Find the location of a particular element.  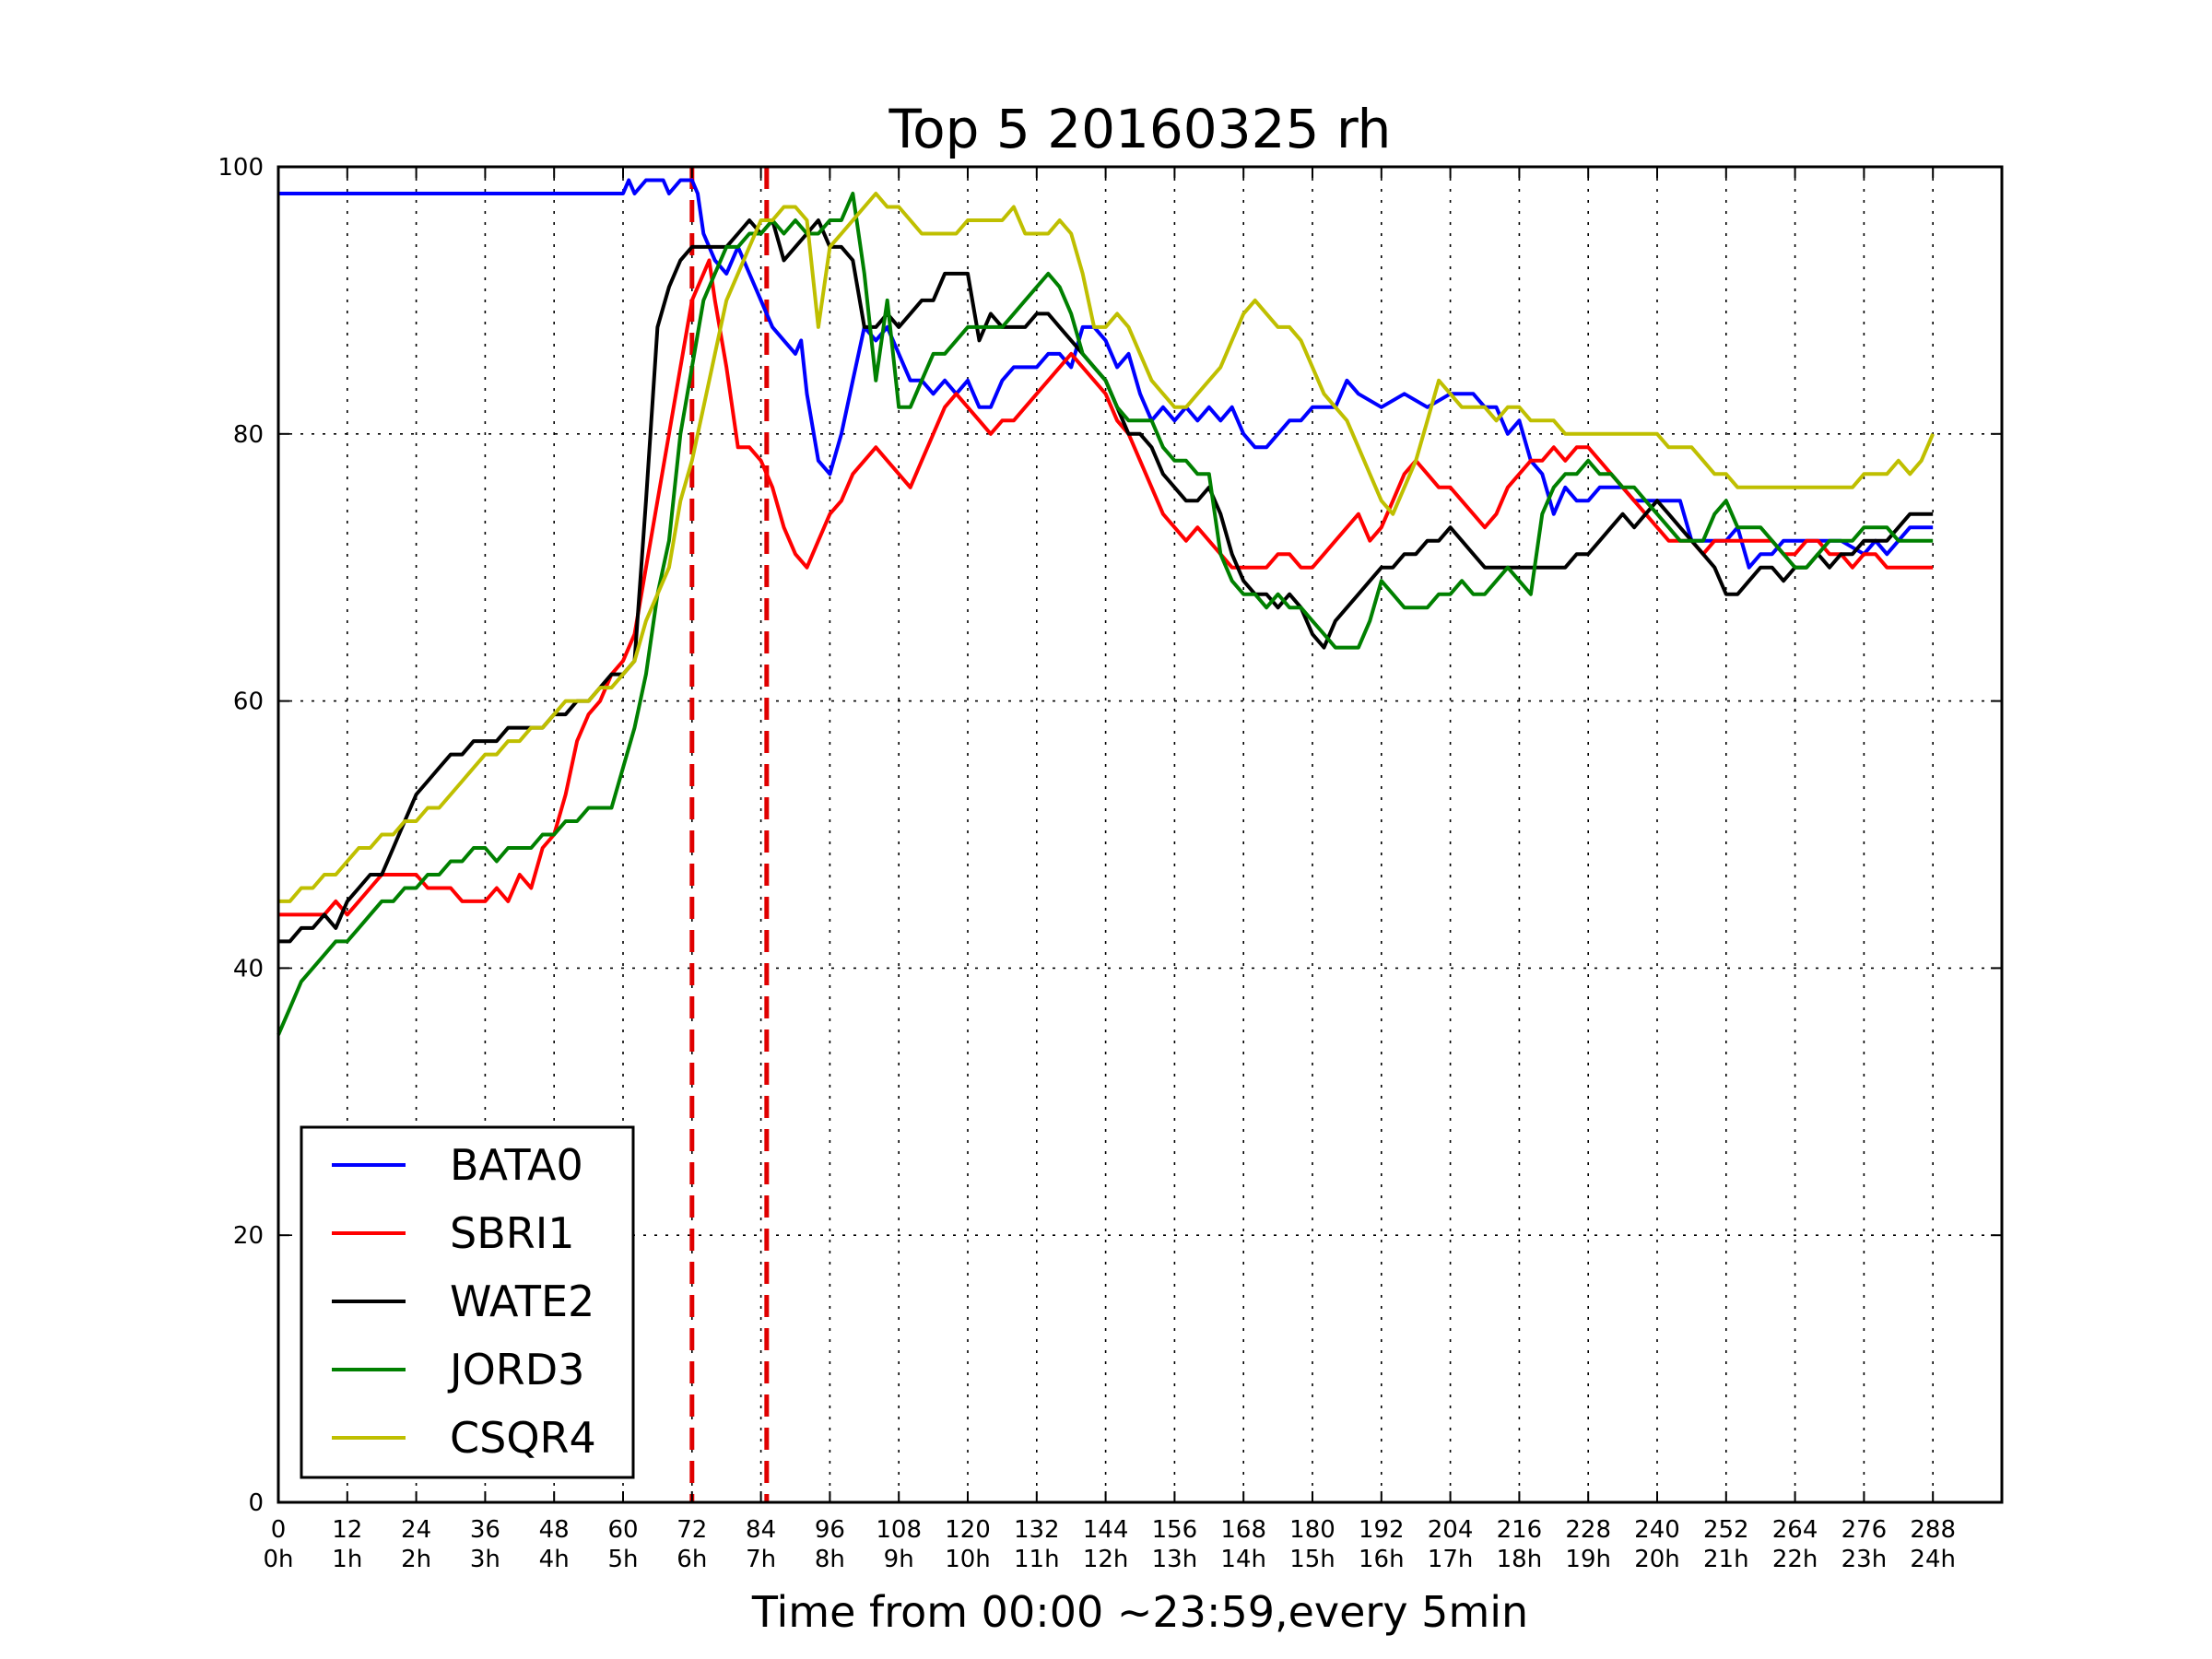

x-tick-label-10: 120 is located at coordinates (968, 1530).